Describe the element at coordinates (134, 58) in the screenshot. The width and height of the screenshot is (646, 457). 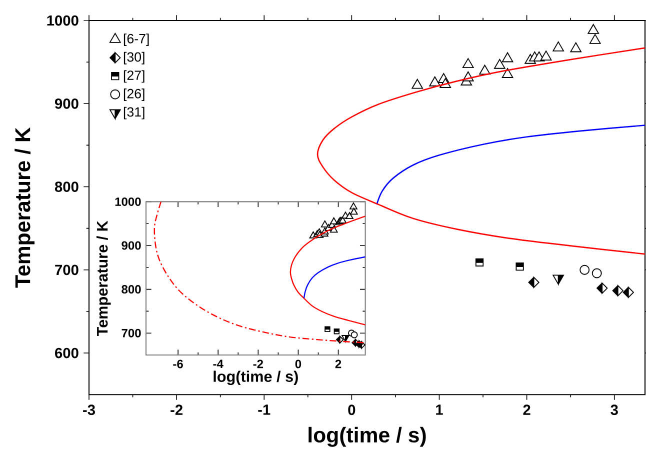
I see `legend-label: [30]` at that location.